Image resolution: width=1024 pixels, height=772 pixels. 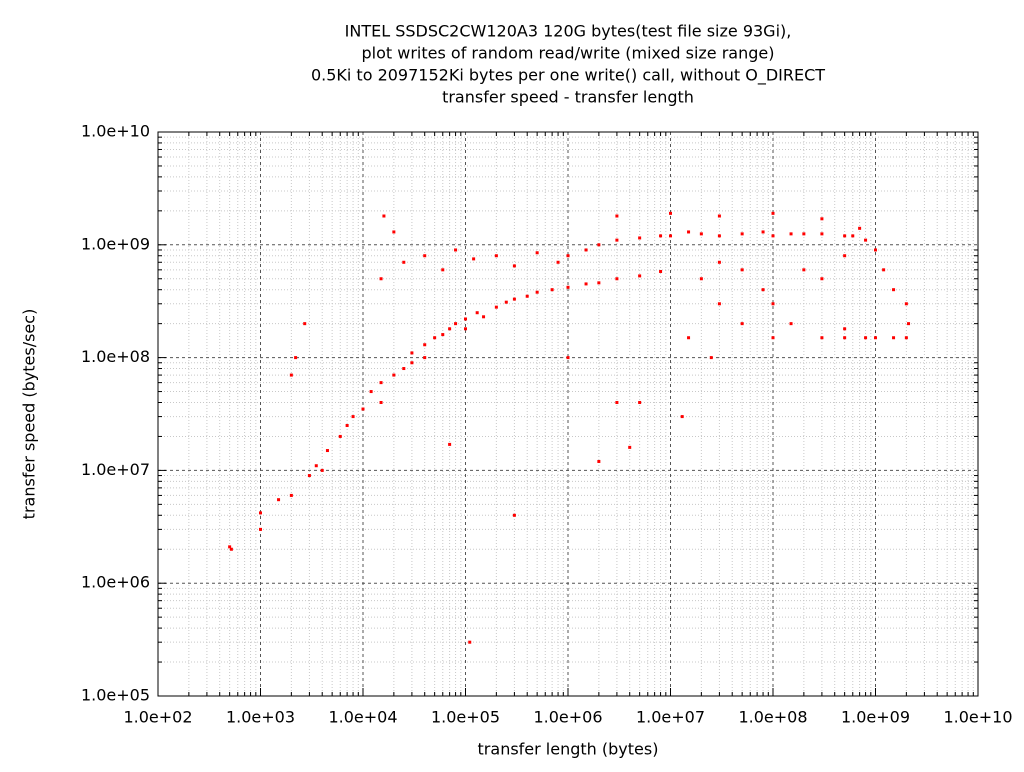 I want to click on x-tick-label: 1.0e+08, so click(x=772, y=717).